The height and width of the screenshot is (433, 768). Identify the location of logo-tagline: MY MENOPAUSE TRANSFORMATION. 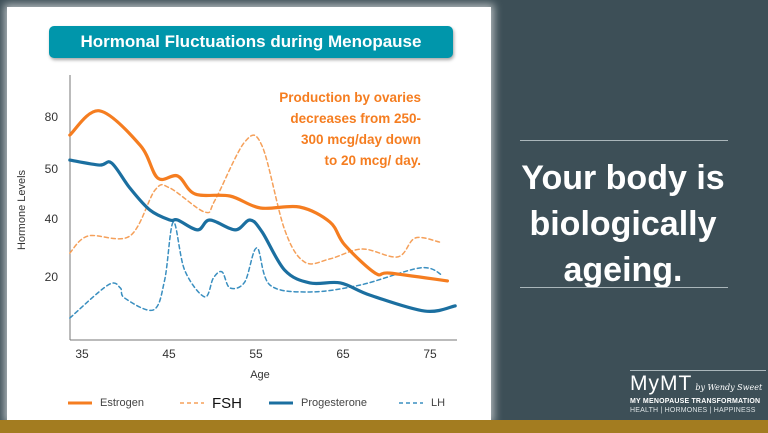
(695, 401).